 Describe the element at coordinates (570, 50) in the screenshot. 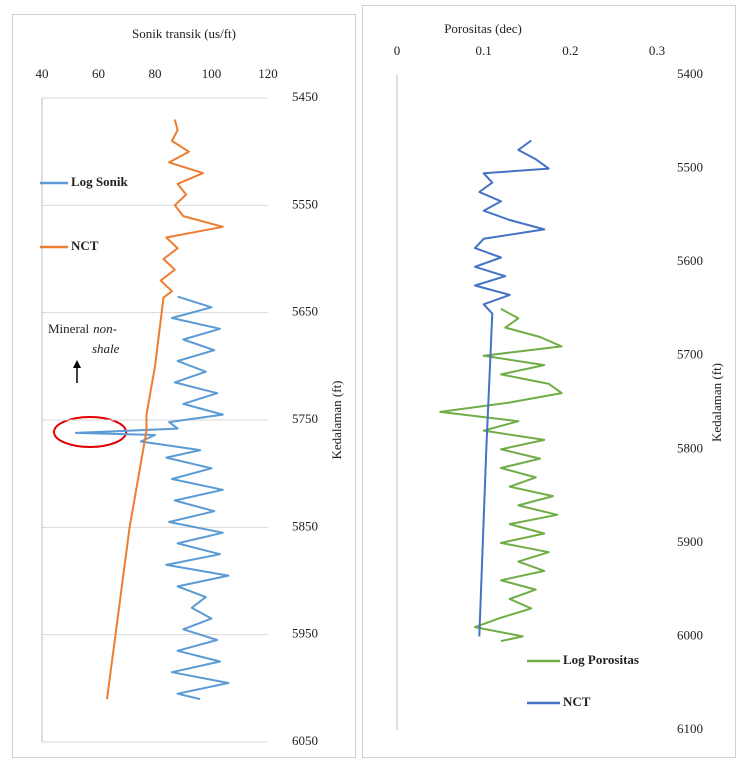

I see `x-tick-label: 0.2` at that location.